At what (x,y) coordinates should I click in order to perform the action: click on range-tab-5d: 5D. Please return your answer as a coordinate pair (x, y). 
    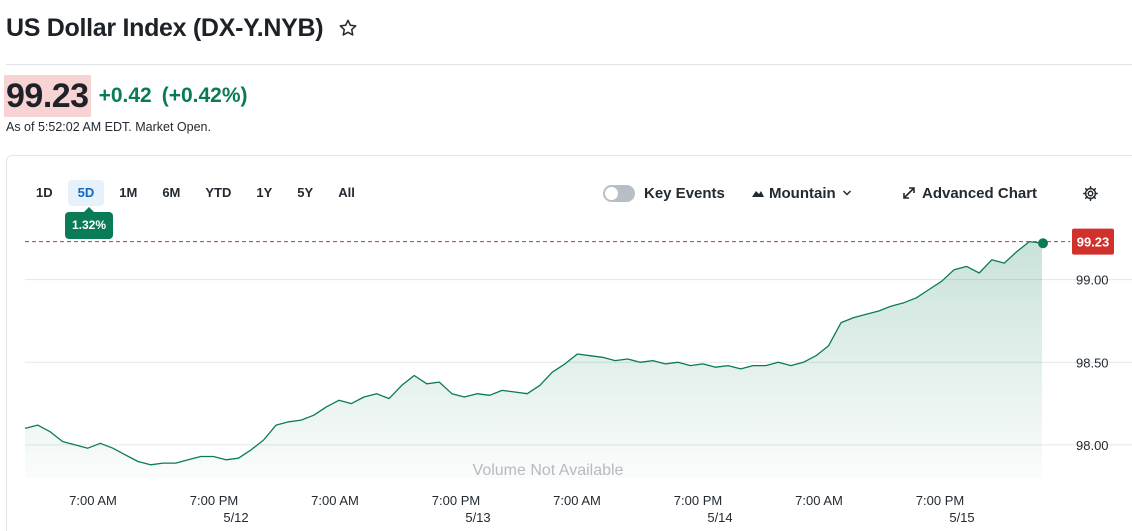
    Looking at the image, I should click on (86, 193).